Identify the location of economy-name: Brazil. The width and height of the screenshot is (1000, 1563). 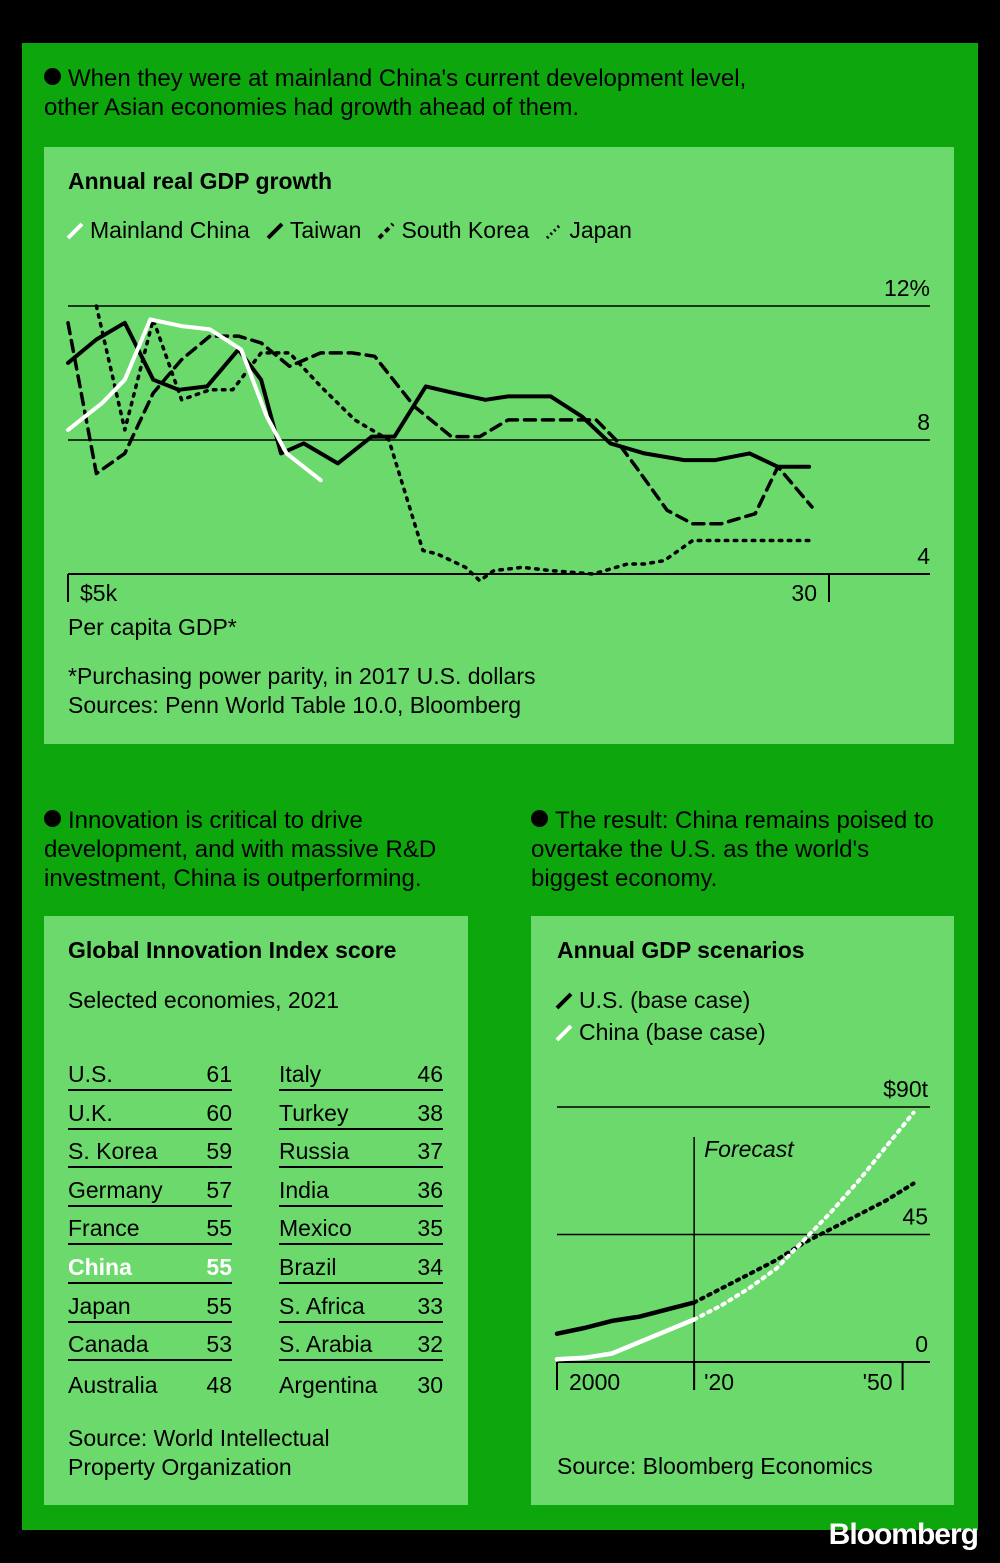
(308, 1266).